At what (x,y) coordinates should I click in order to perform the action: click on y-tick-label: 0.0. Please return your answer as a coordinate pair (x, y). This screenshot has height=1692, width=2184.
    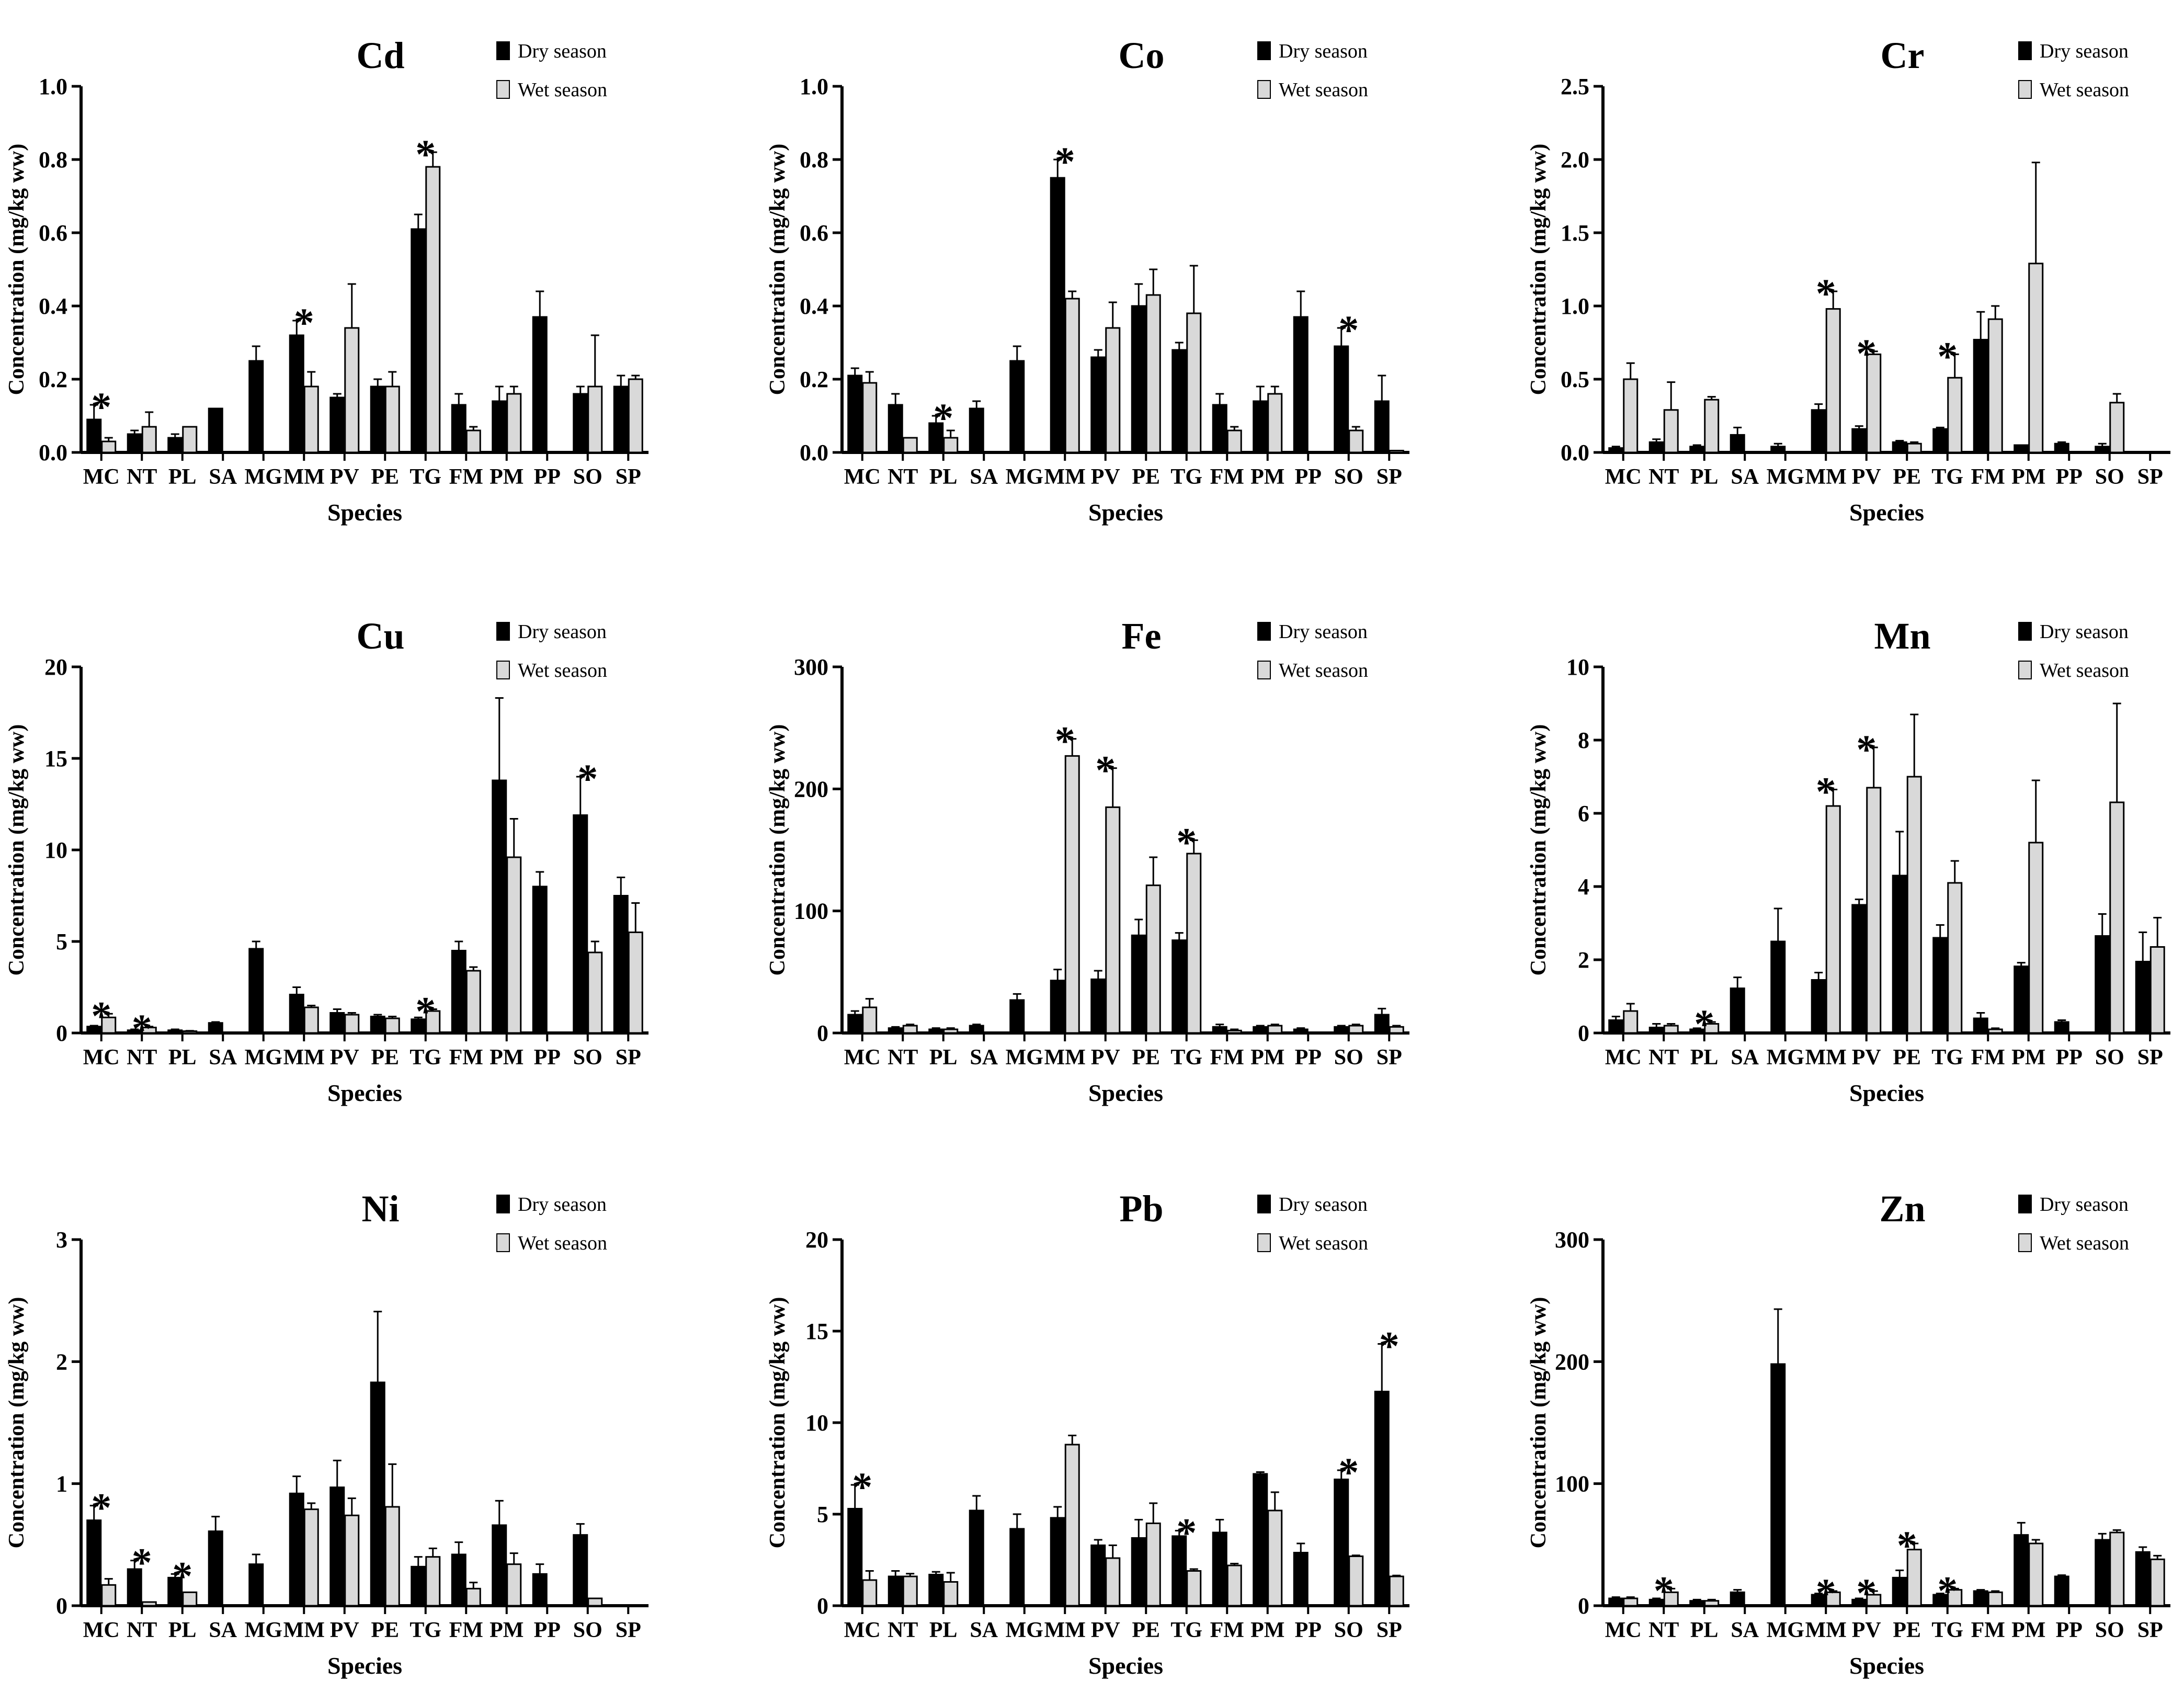
    Looking at the image, I should click on (814, 452).